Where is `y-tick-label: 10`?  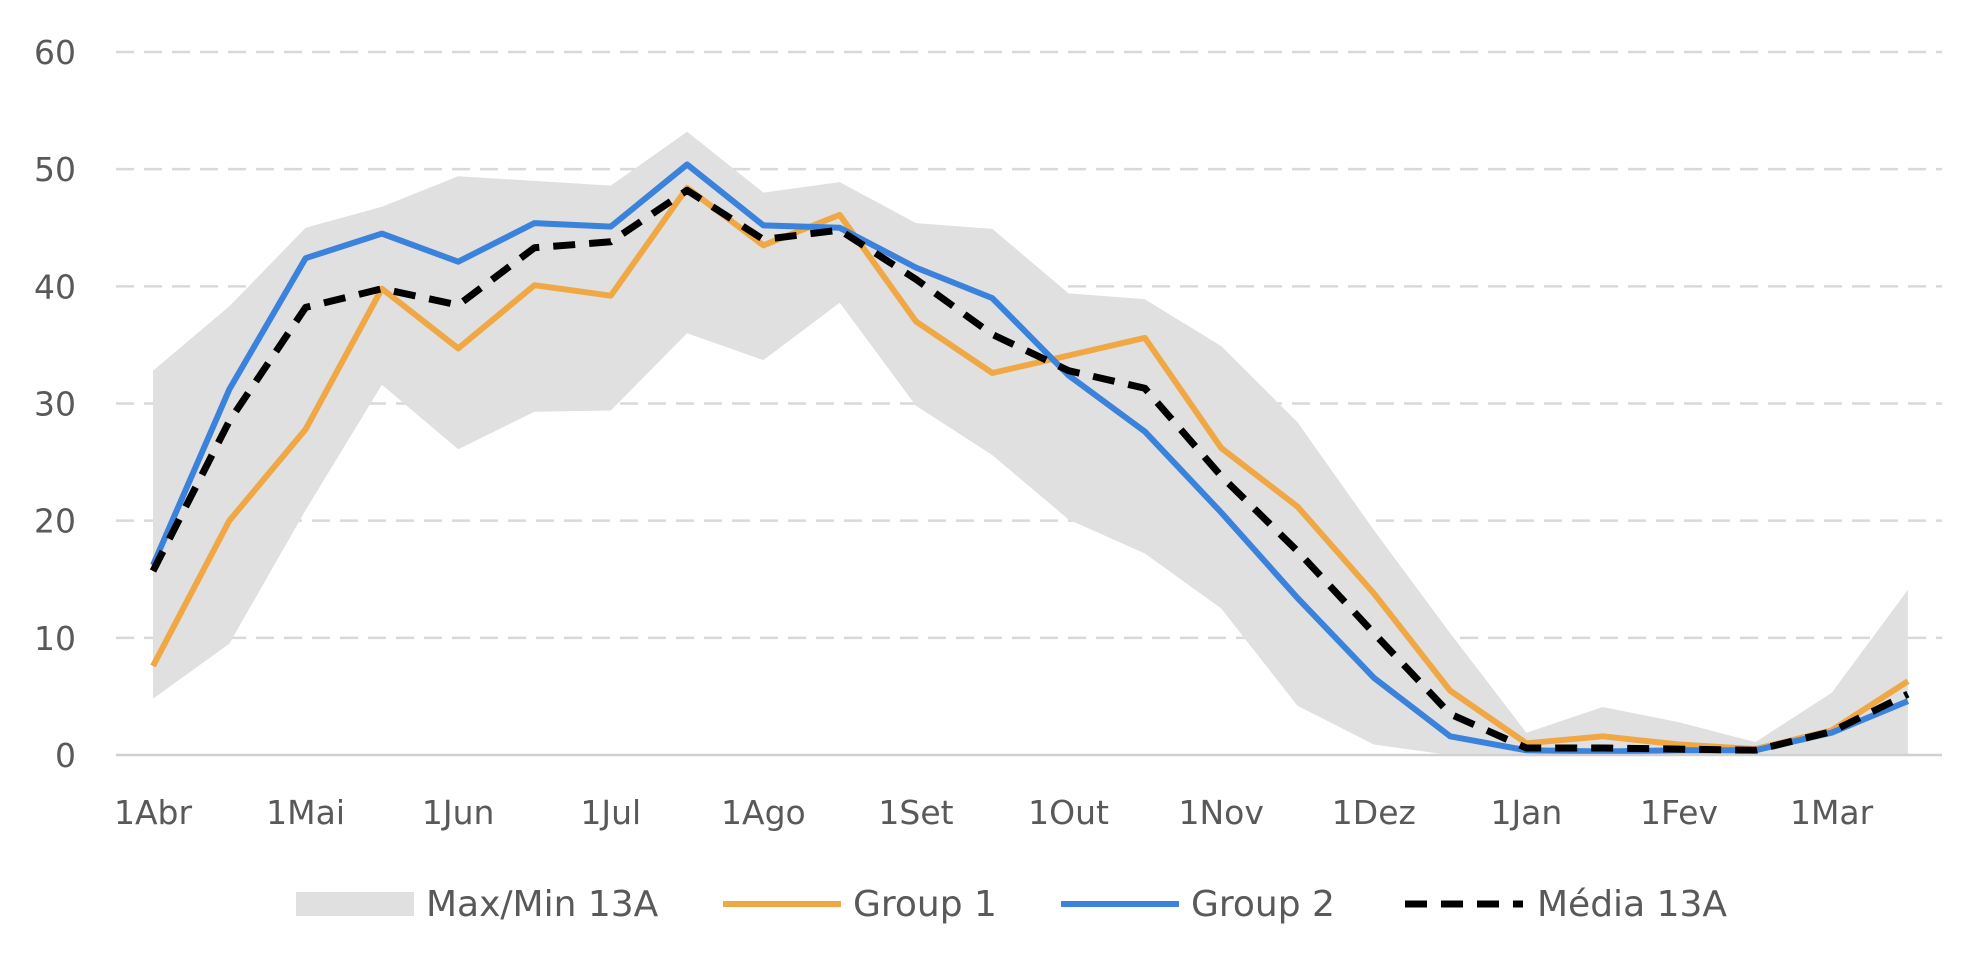
y-tick-label: 10 is located at coordinates (55, 638).